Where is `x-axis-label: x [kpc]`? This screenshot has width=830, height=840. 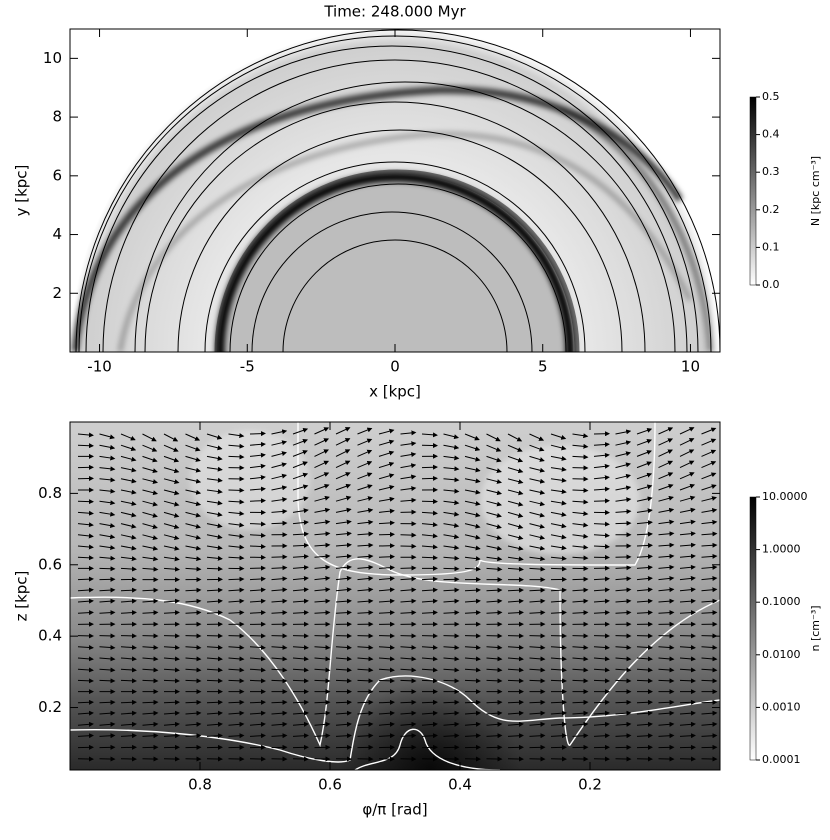
x-axis-label: x [kpc] is located at coordinates (395, 392).